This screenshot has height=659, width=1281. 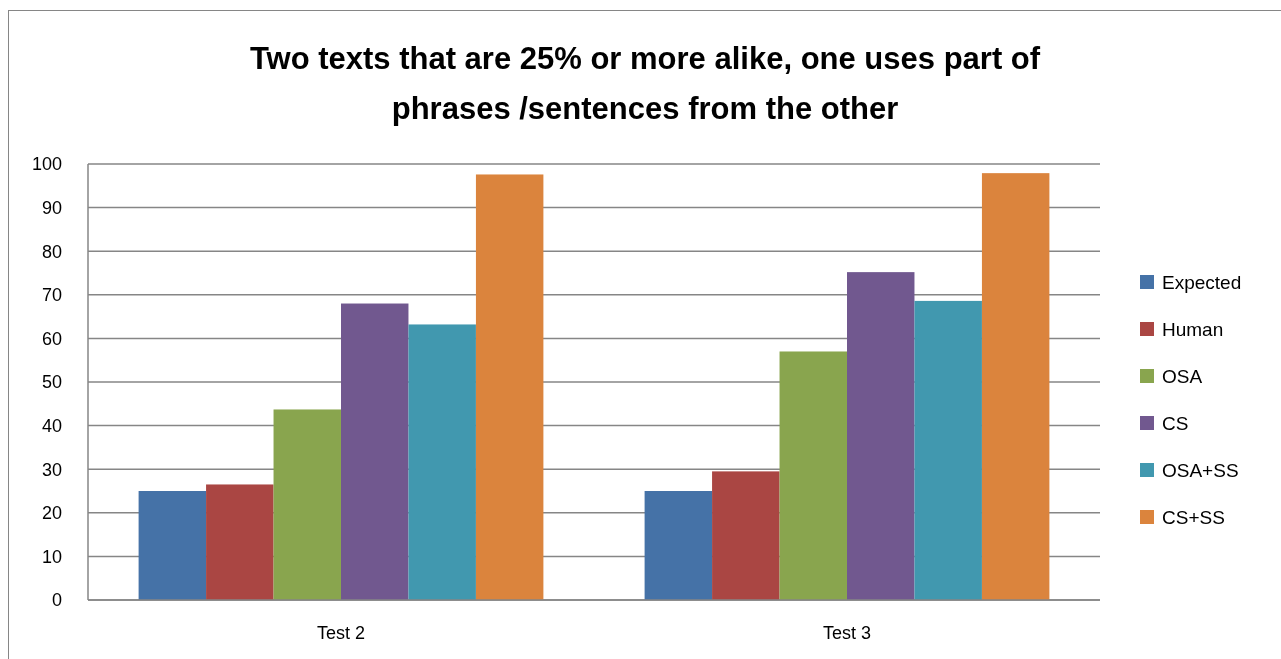 I want to click on x-tick-label: Test 3, so click(x=847, y=633).